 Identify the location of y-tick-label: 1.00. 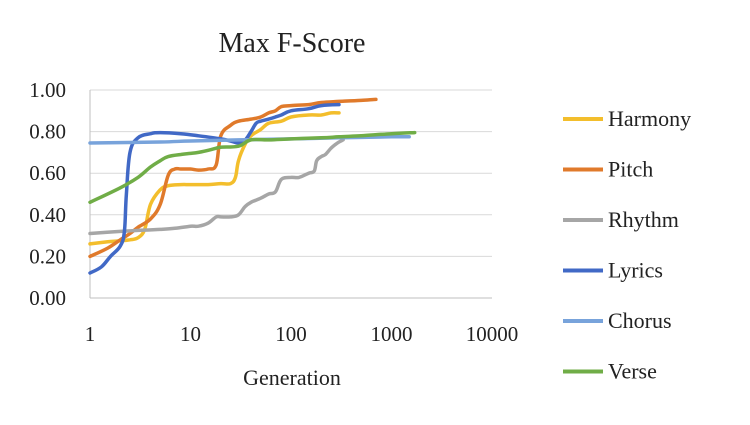
(47, 90).